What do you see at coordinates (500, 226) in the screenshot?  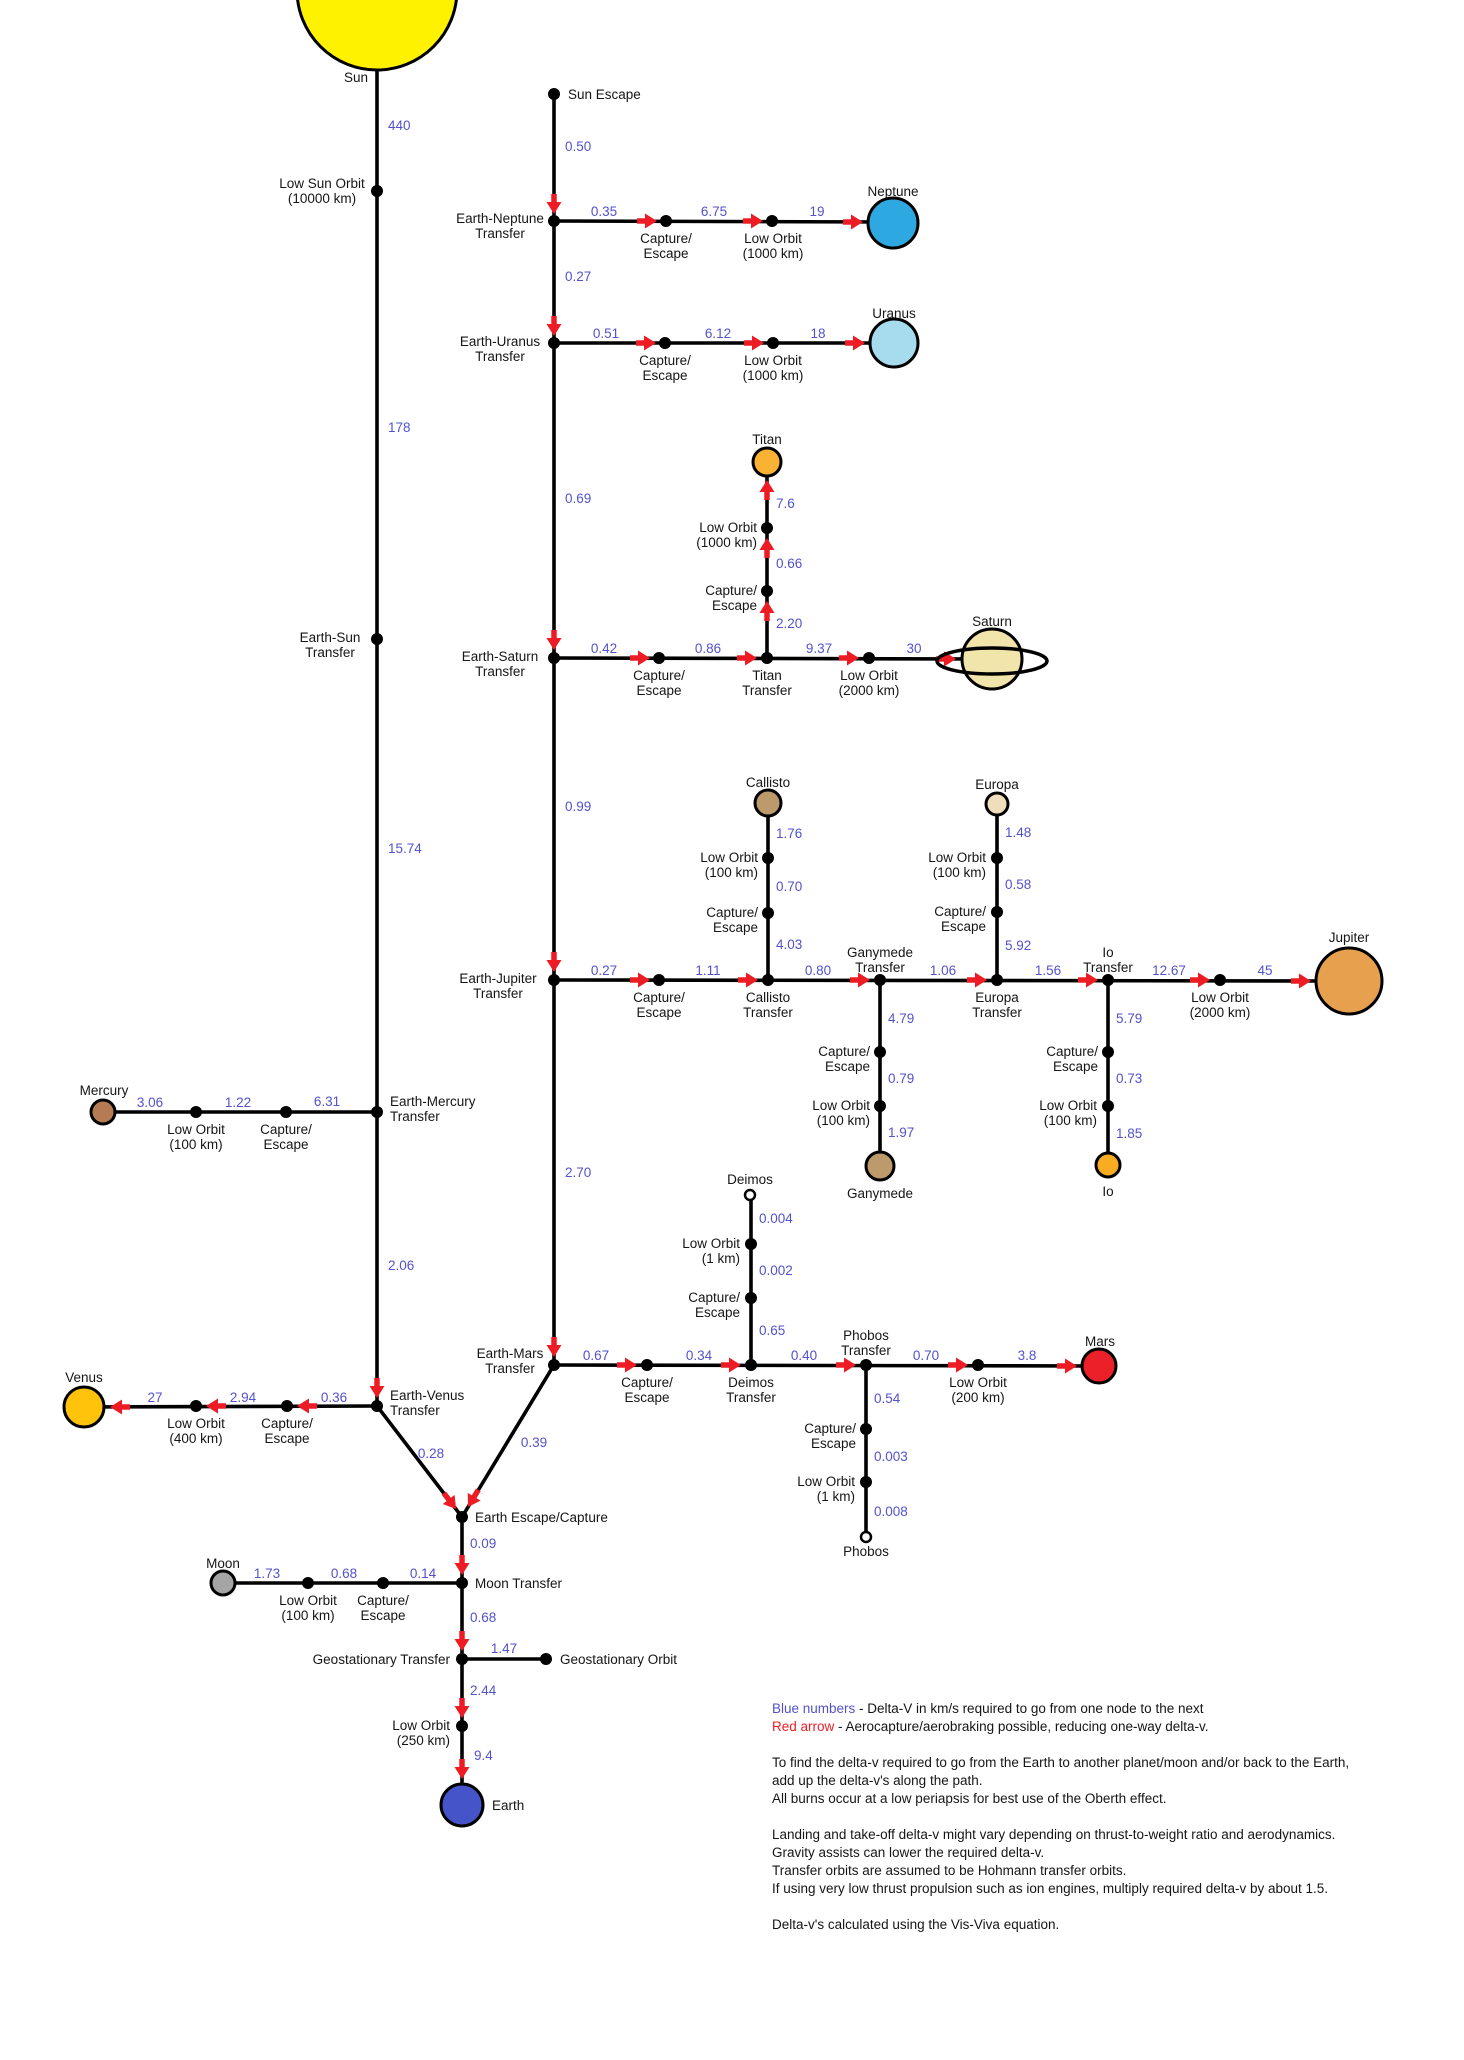 I see `node-label: Earth-Neptune Transfer` at bounding box center [500, 226].